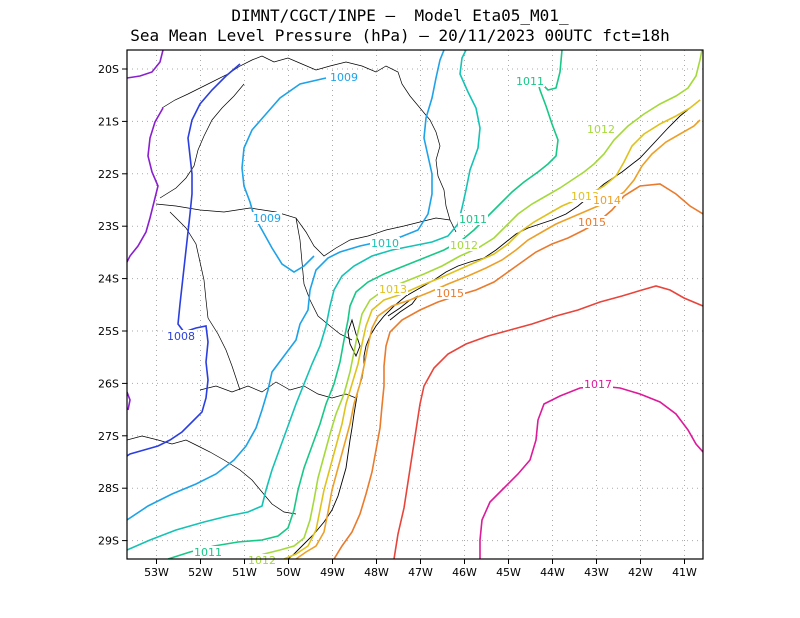 This screenshot has height=618, width=800. I want to click on y-tick-label: 26S, so click(108, 383).